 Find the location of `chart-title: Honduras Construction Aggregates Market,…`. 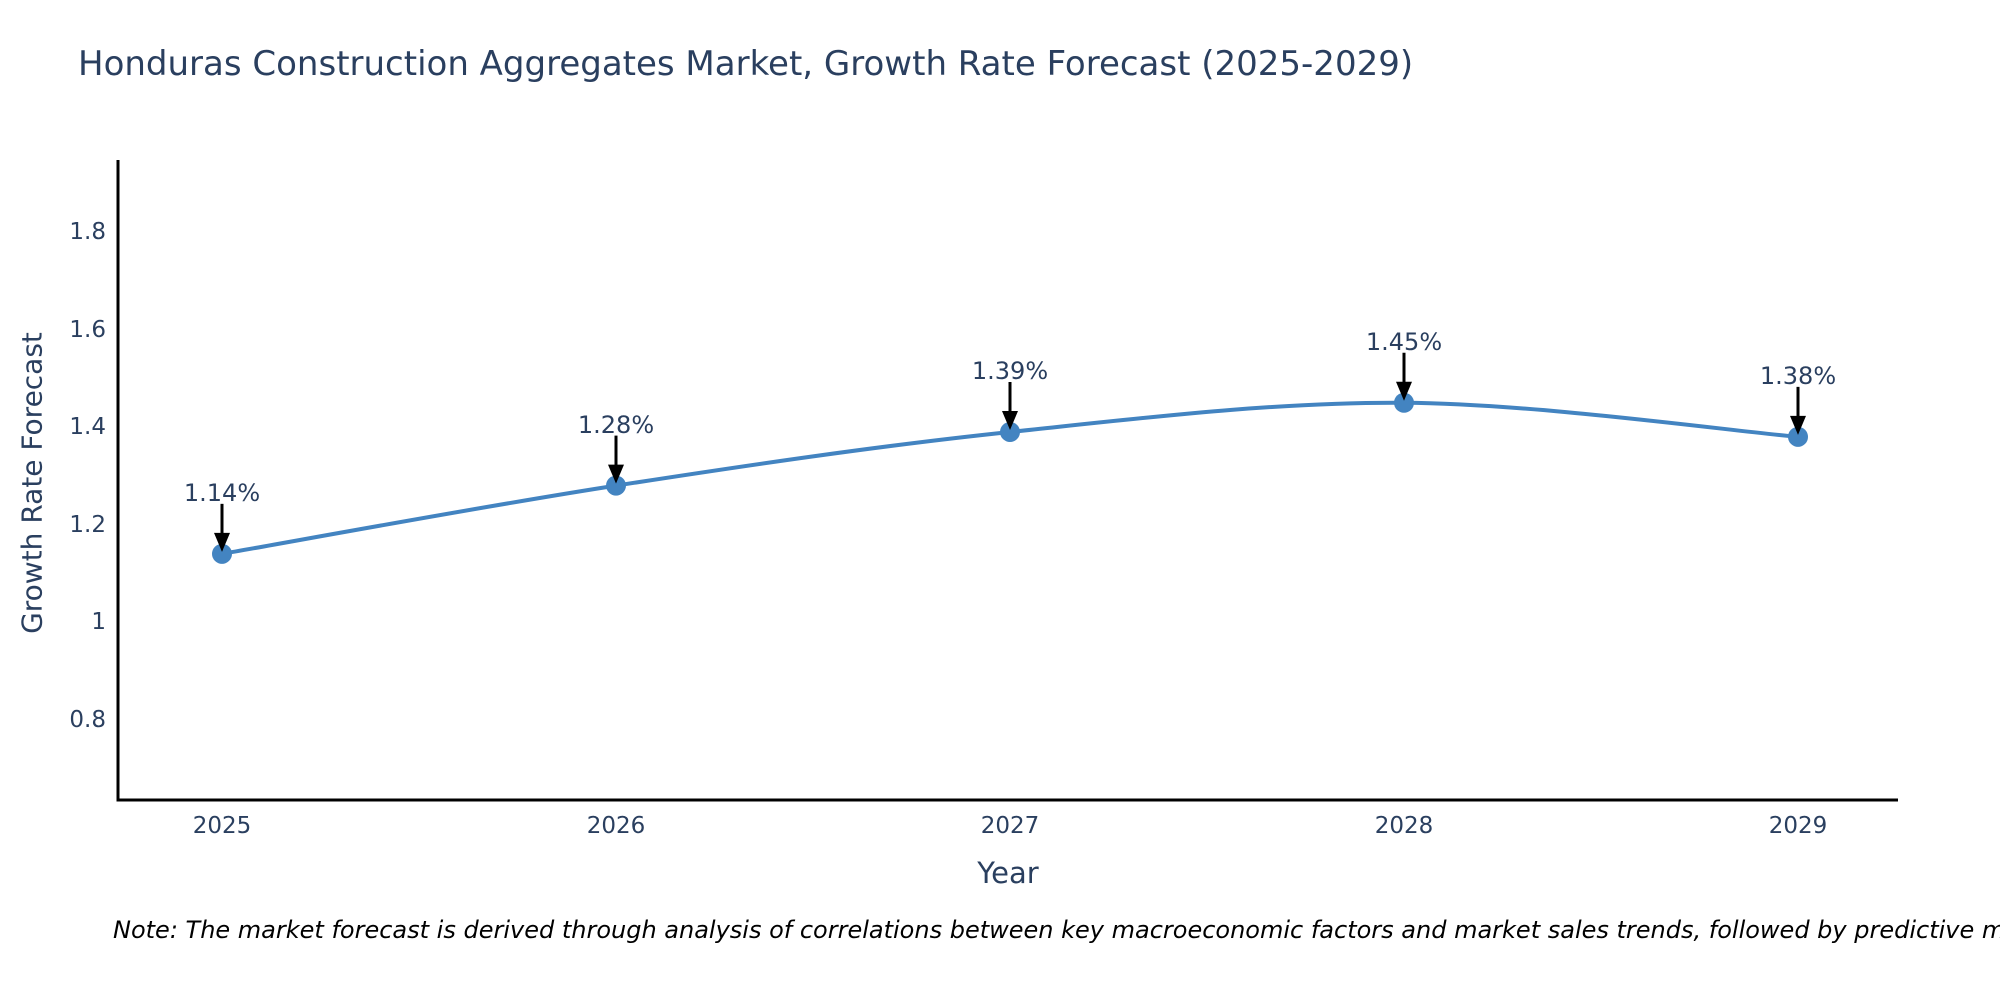

chart-title: Honduras Construction Aggregates Market,… is located at coordinates (746, 64).